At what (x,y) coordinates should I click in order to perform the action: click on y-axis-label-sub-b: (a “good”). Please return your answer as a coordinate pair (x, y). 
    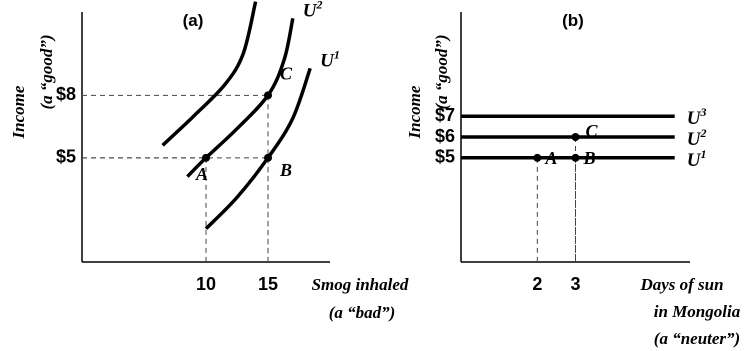
    Looking at the image, I should click on (441, 71).